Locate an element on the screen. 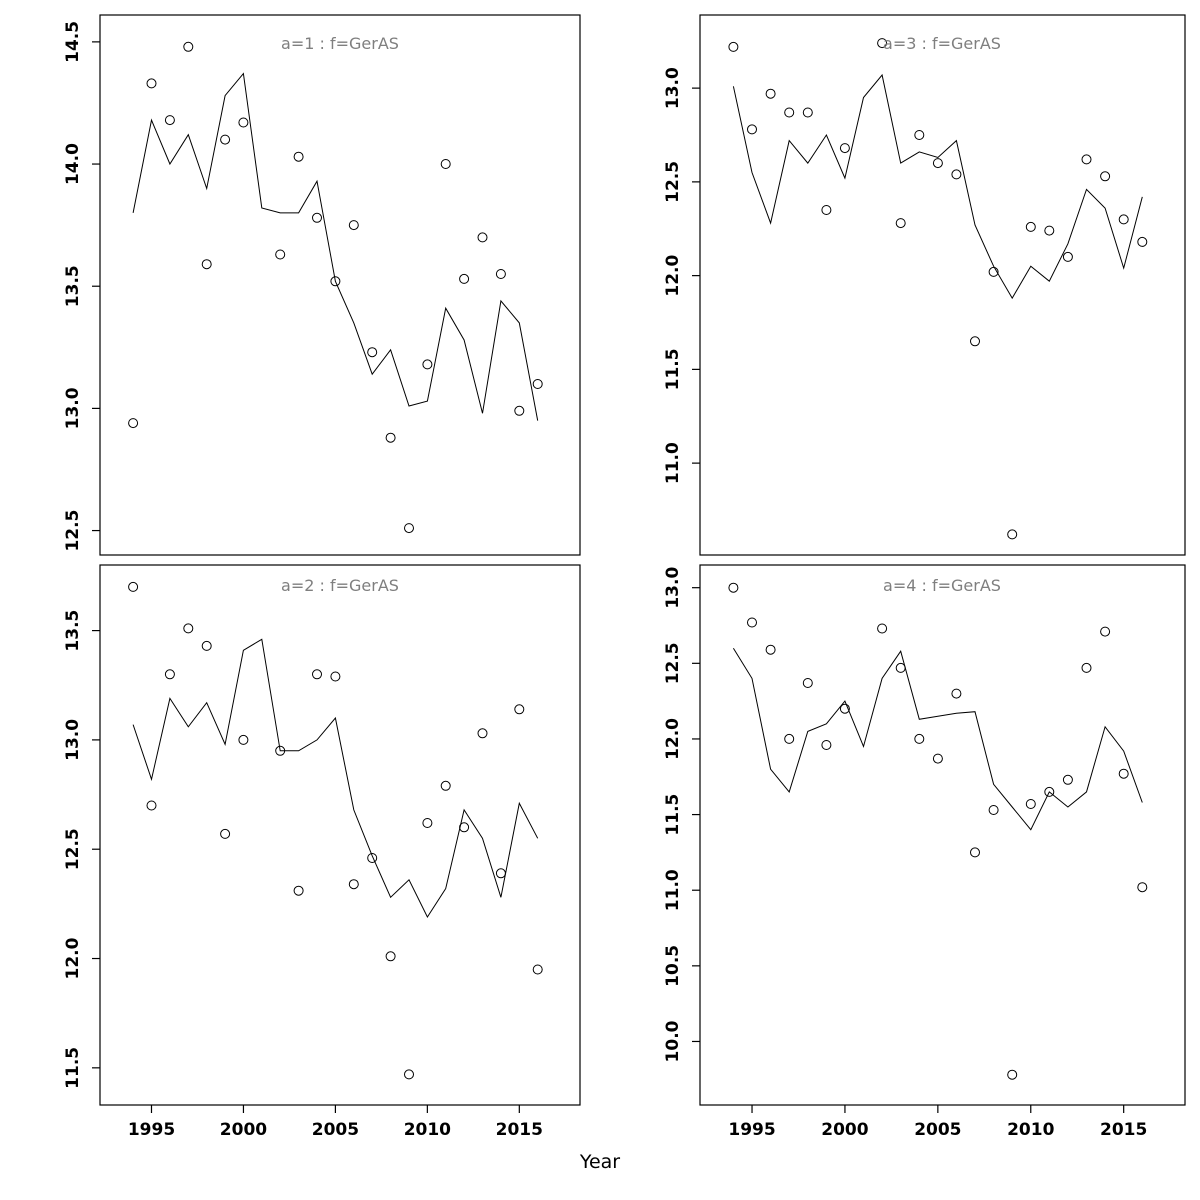  x-tick-label: 2010 is located at coordinates (1030, 1130).